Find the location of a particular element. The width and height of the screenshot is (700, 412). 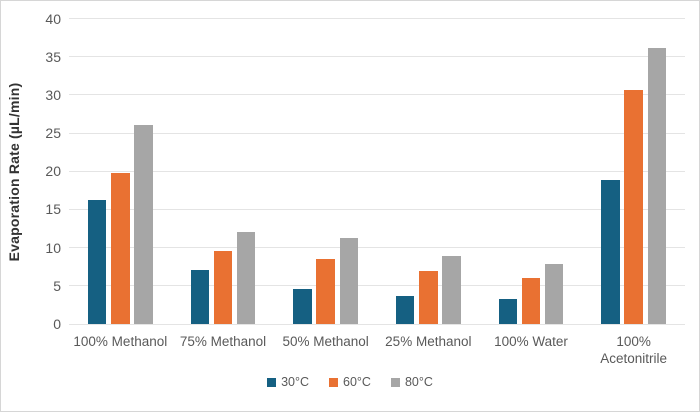

bar-60°C-100% Acetonitrile is located at coordinates (633, 206).